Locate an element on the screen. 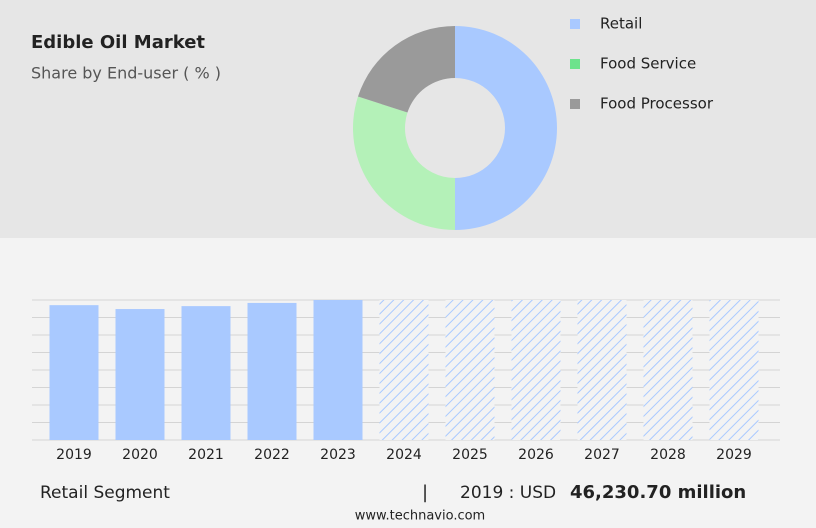 This screenshot has width=816, height=528. legend-label: Retail is located at coordinates (621, 24).